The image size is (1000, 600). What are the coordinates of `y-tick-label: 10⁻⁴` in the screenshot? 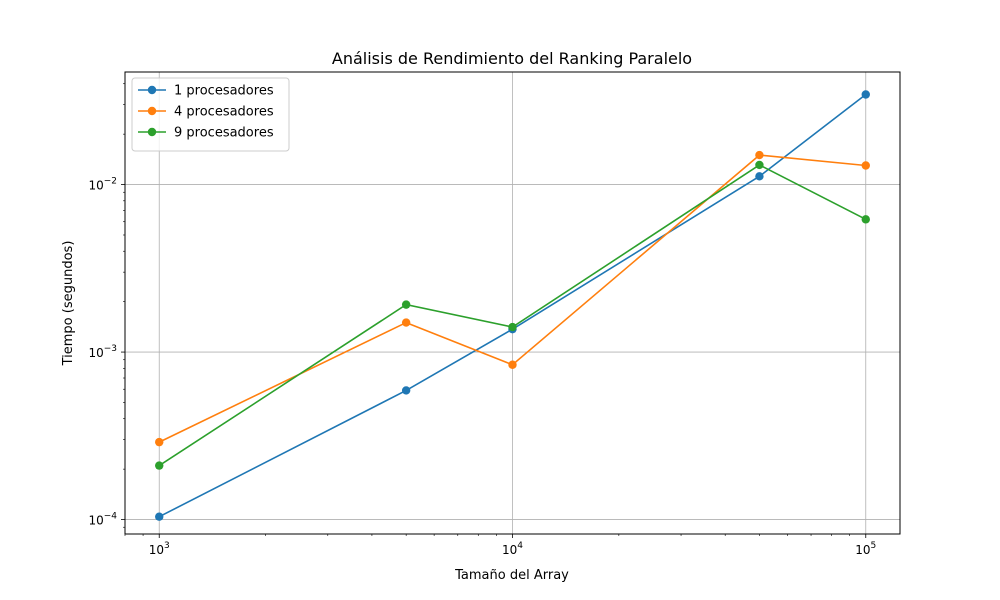 It's located at (102, 520).